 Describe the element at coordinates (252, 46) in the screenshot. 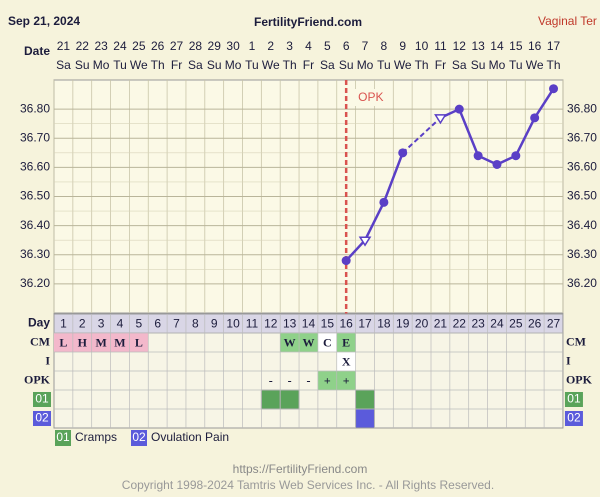

I see `date-label: 1` at that location.